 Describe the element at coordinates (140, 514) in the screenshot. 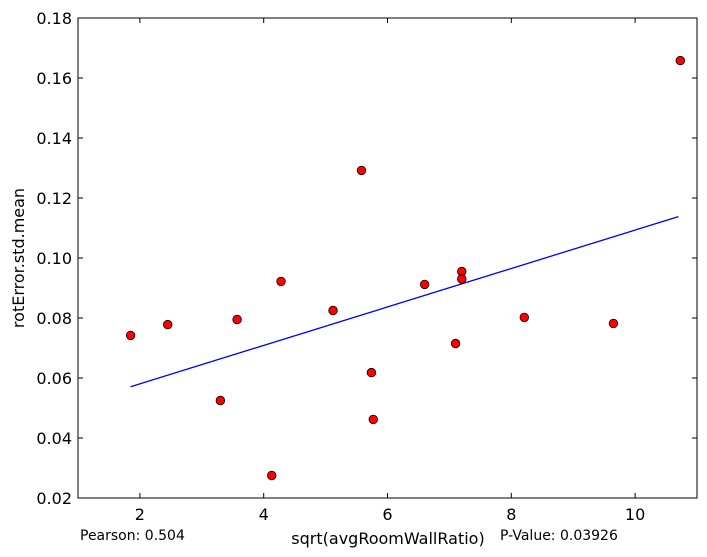

I see `x-tick-label: 2` at that location.